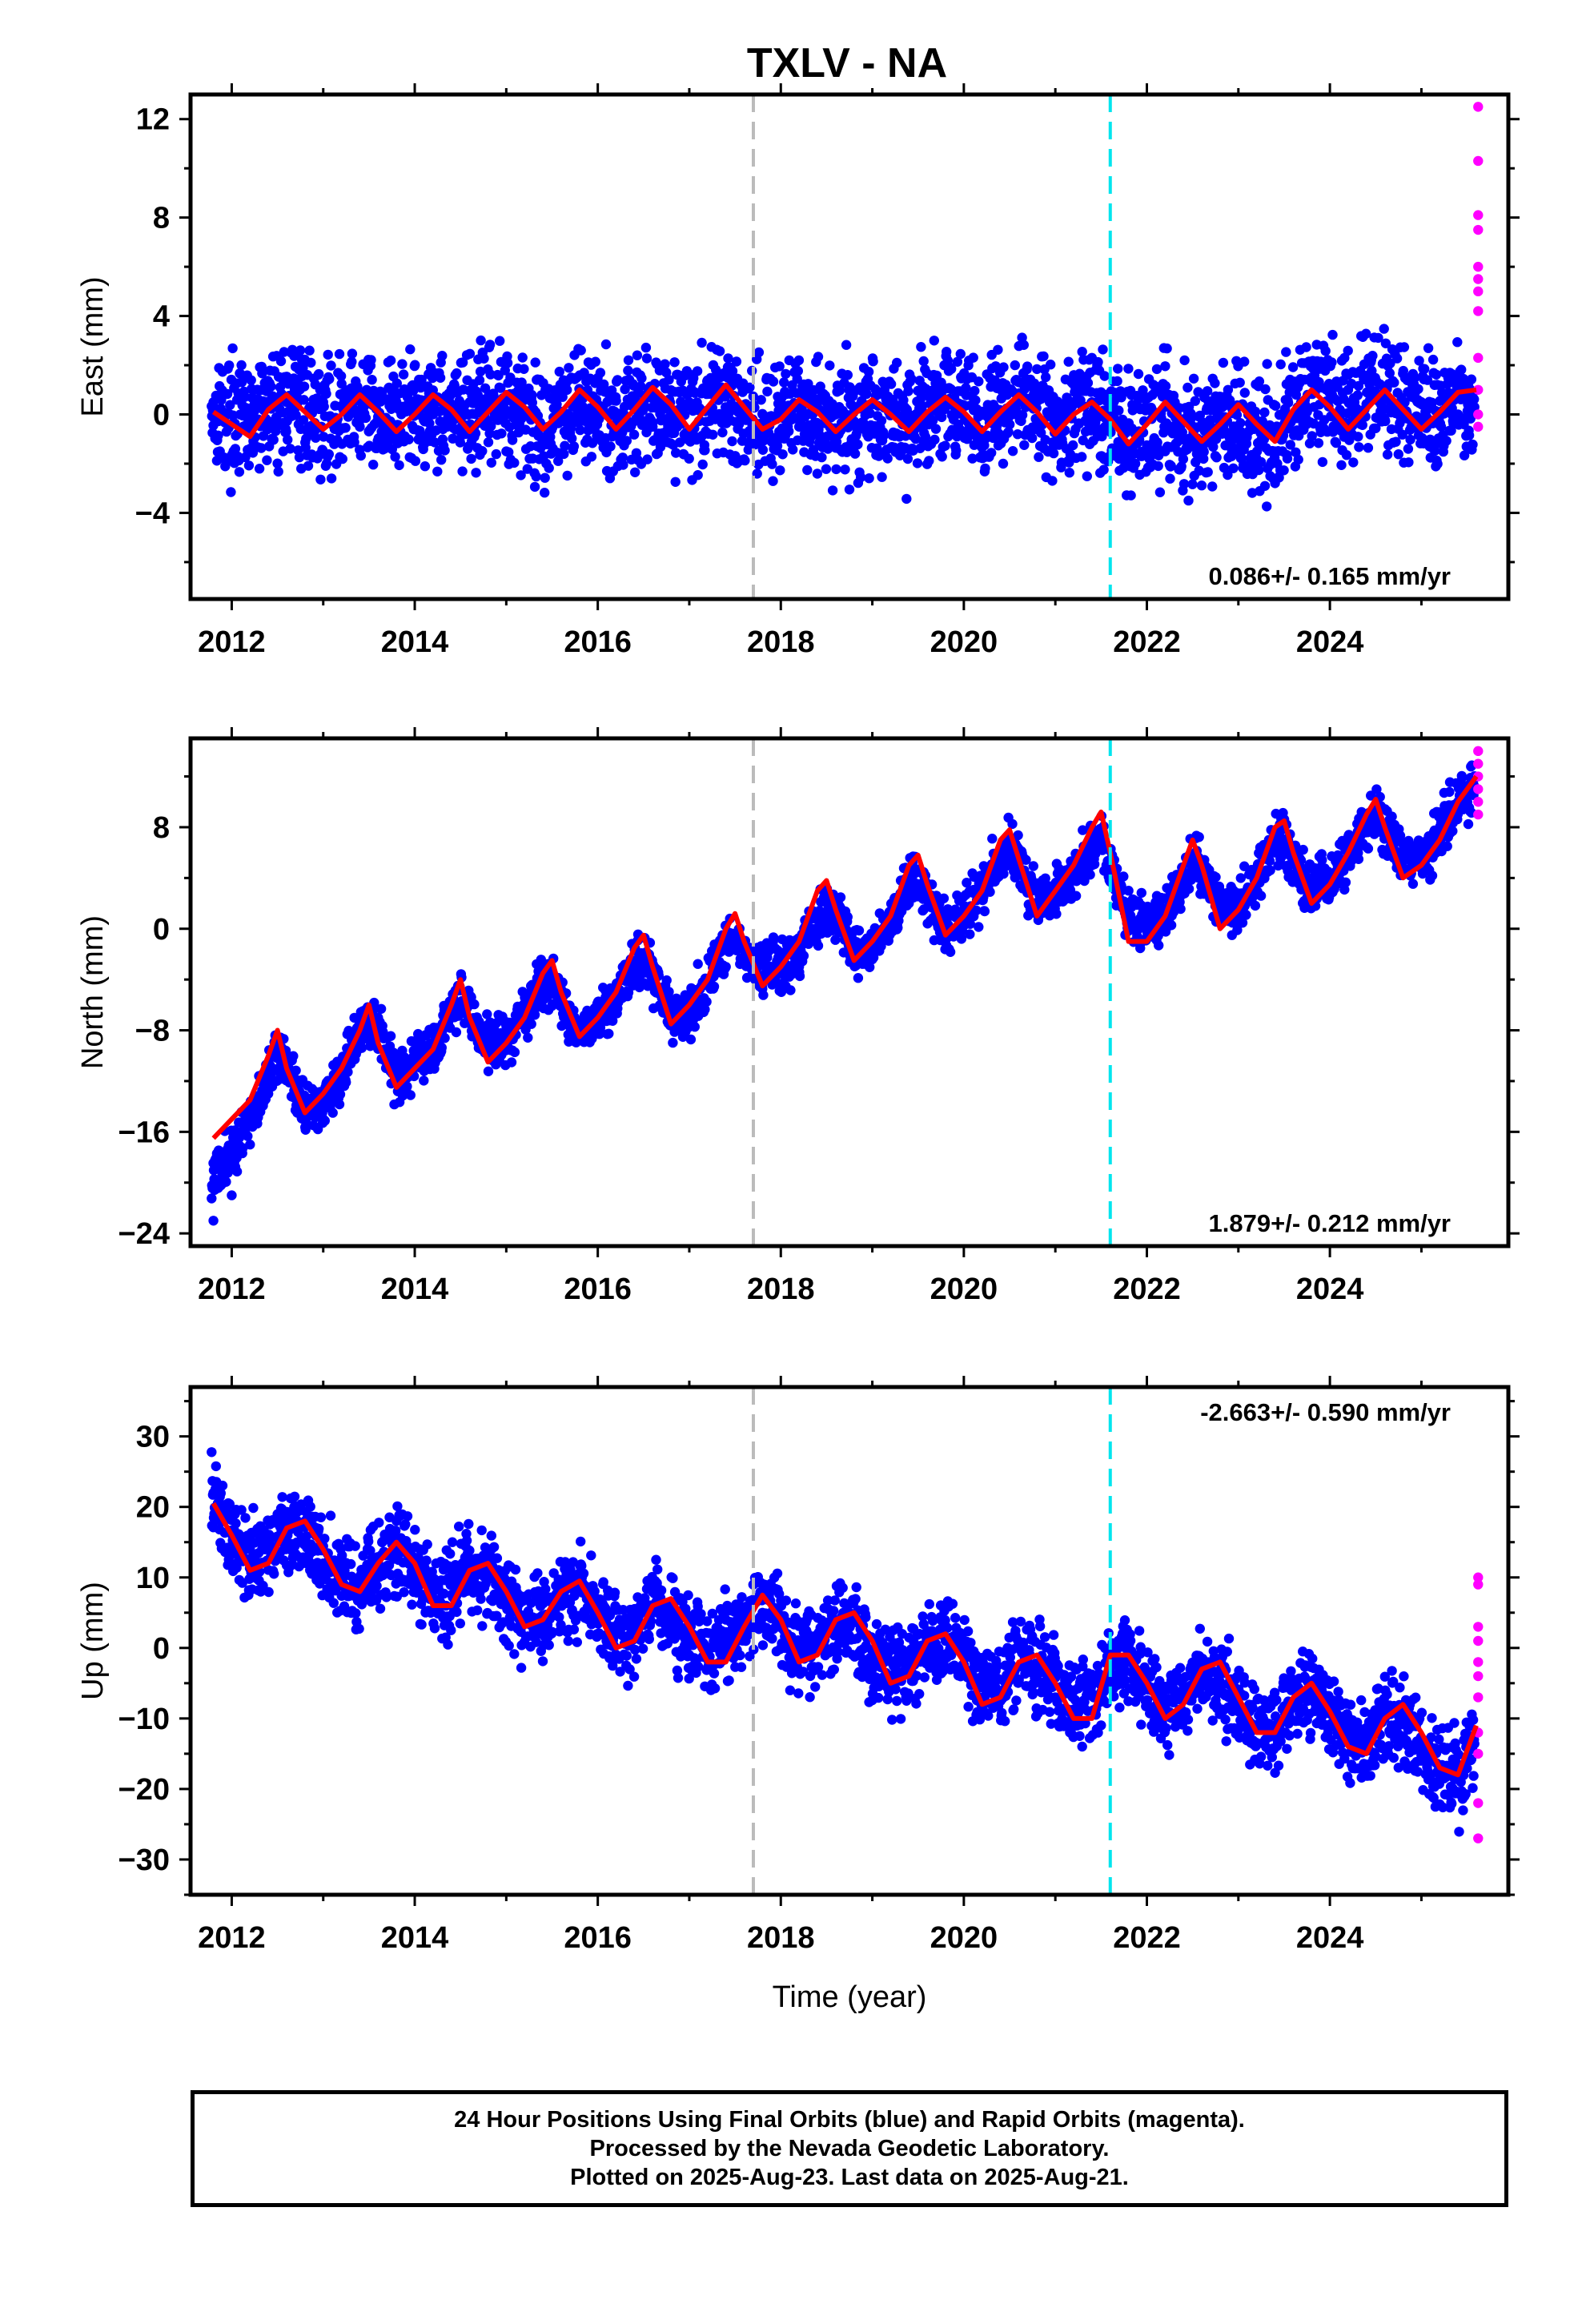 The height and width of the screenshot is (2324, 1582). I want to click on east-model-fit-line, so click(844, 415).